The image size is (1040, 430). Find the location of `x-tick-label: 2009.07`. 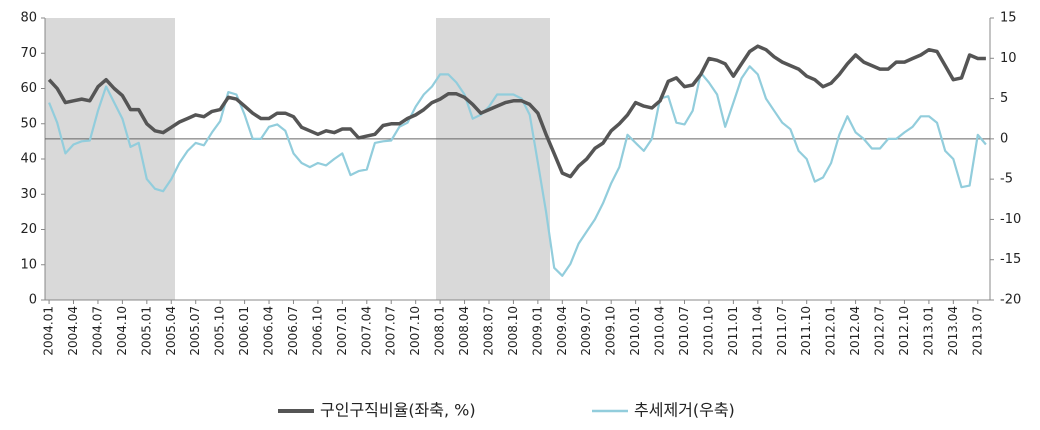

x-tick-label: 2009.07 is located at coordinates (586, 331).